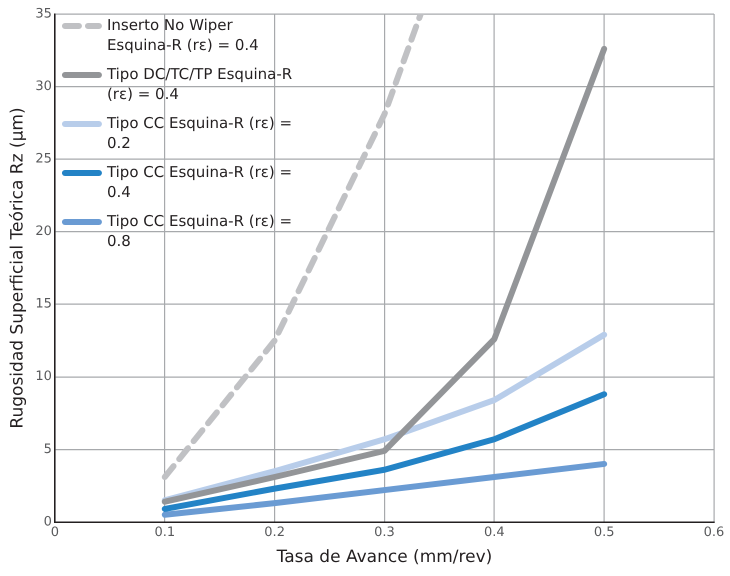  I want to click on y-tick-label: 35, so click(43, 14).